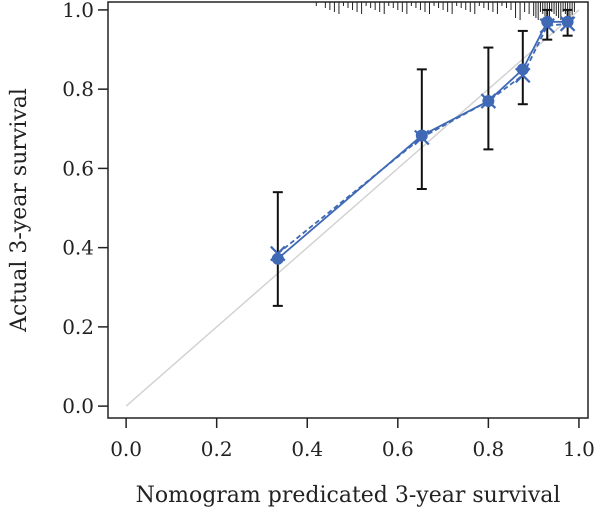  I want to click on y-tick-label: 0.6, so click(78, 168).